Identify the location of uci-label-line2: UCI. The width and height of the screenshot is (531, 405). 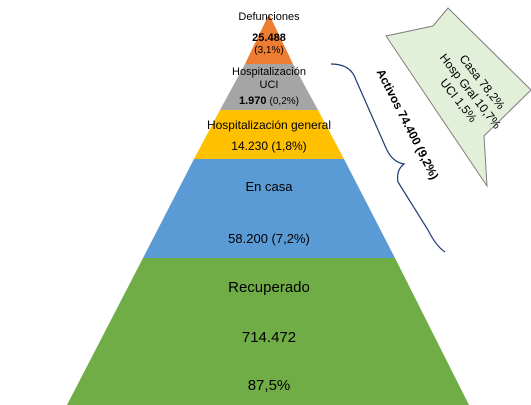
(269, 85).